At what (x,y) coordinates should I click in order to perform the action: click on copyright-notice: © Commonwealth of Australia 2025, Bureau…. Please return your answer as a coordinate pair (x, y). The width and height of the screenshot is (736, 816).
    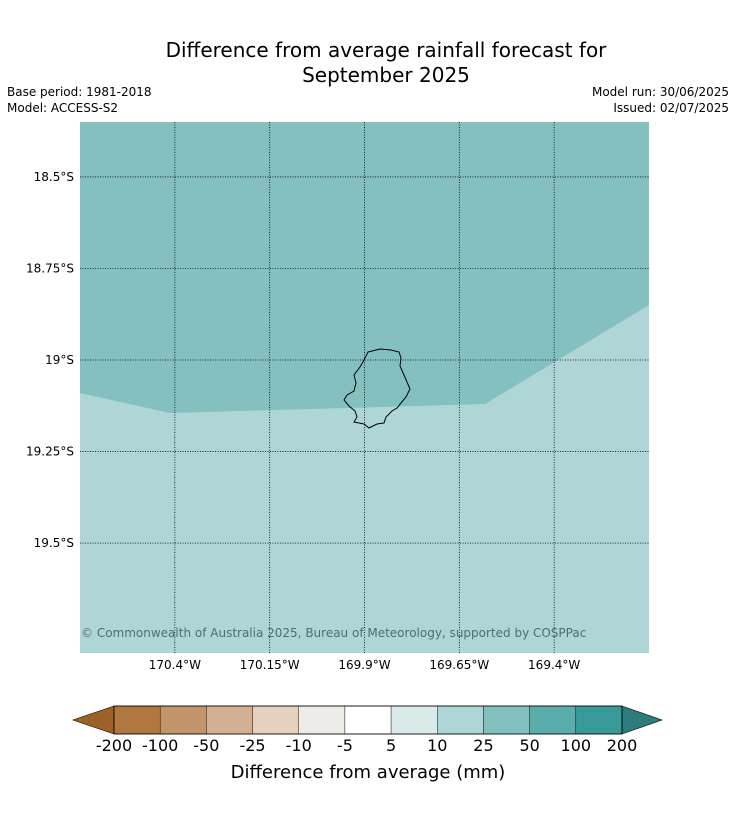
    Looking at the image, I should click on (333, 633).